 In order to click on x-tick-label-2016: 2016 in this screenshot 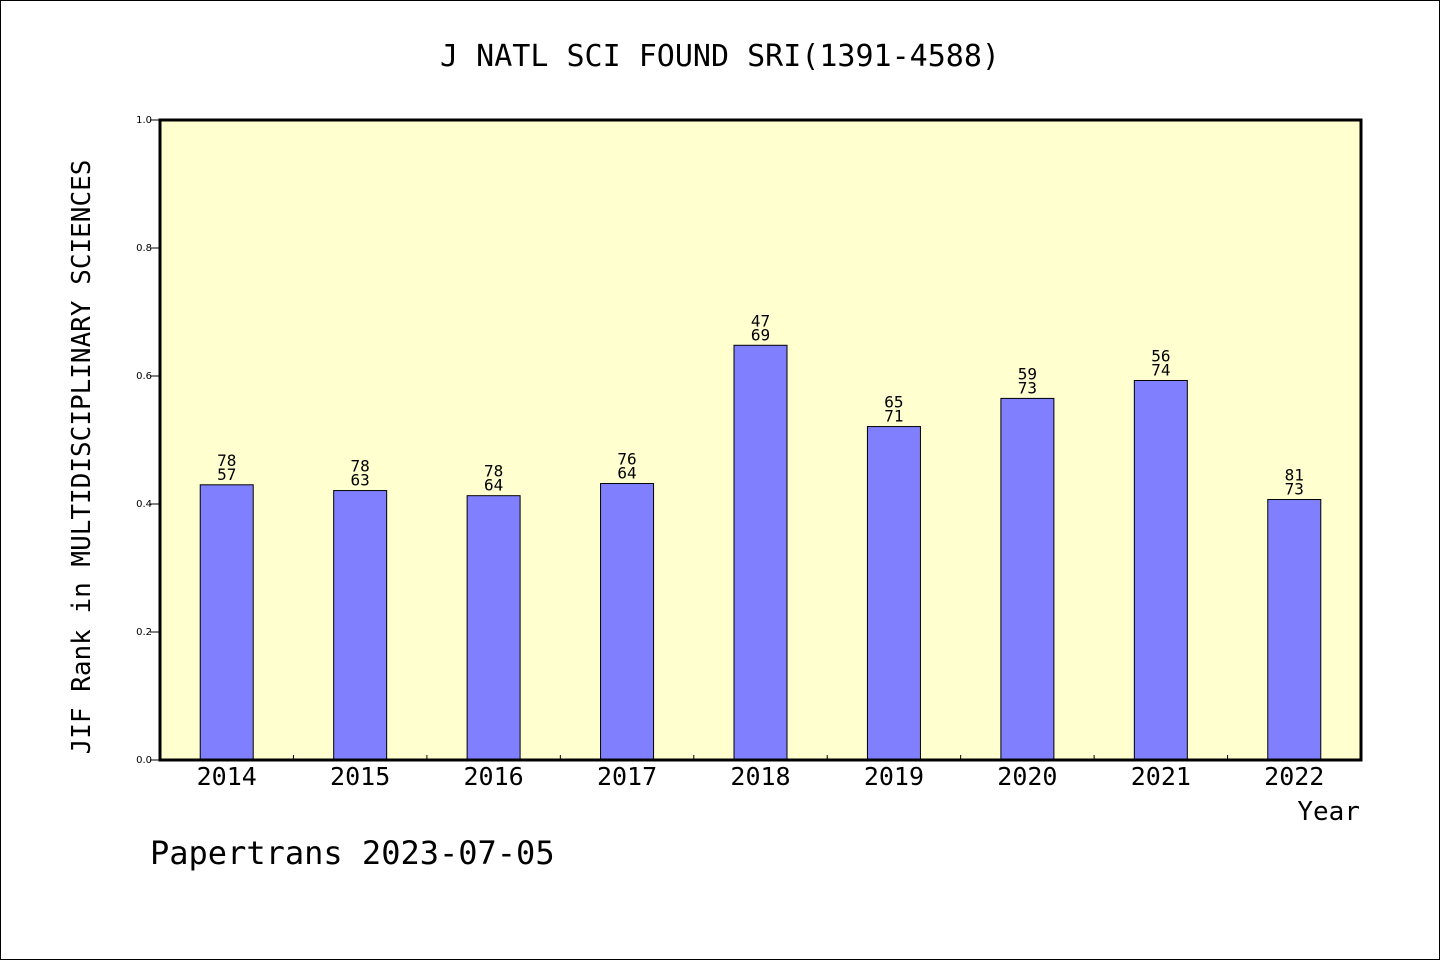, I will do `click(494, 776)`.